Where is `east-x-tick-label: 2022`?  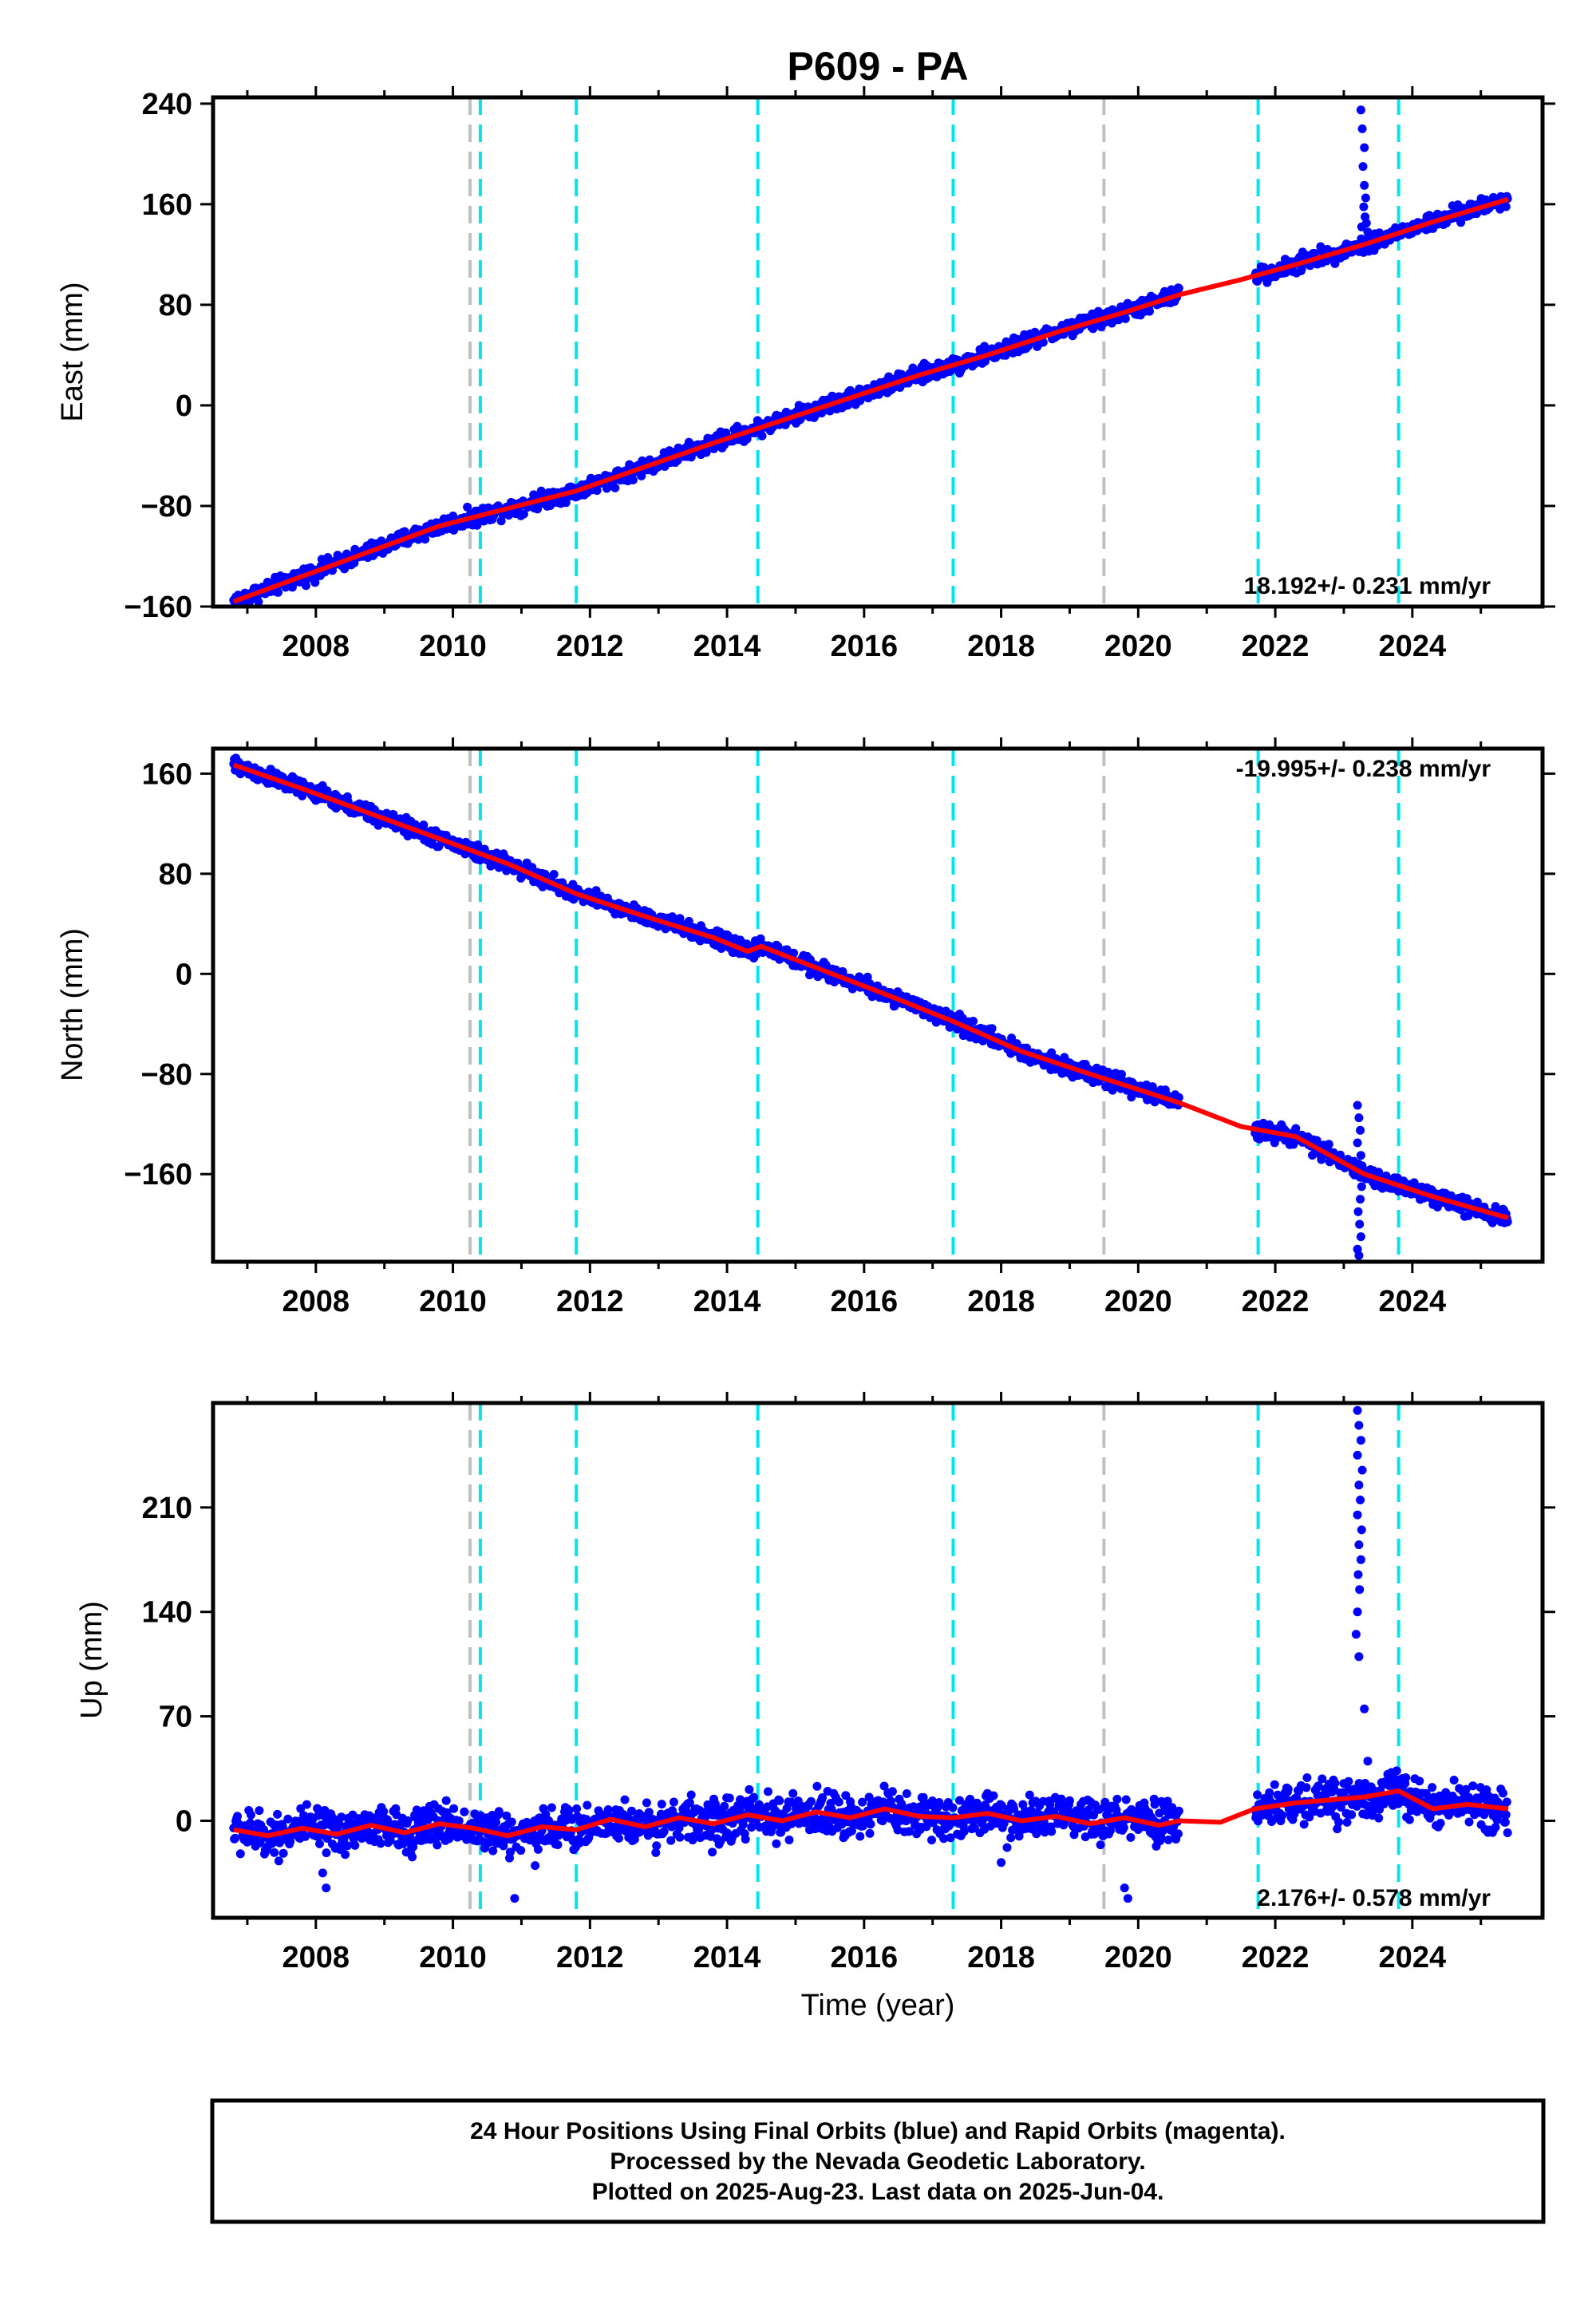
east-x-tick-label: 2022 is located at coordinates (1276, 646).